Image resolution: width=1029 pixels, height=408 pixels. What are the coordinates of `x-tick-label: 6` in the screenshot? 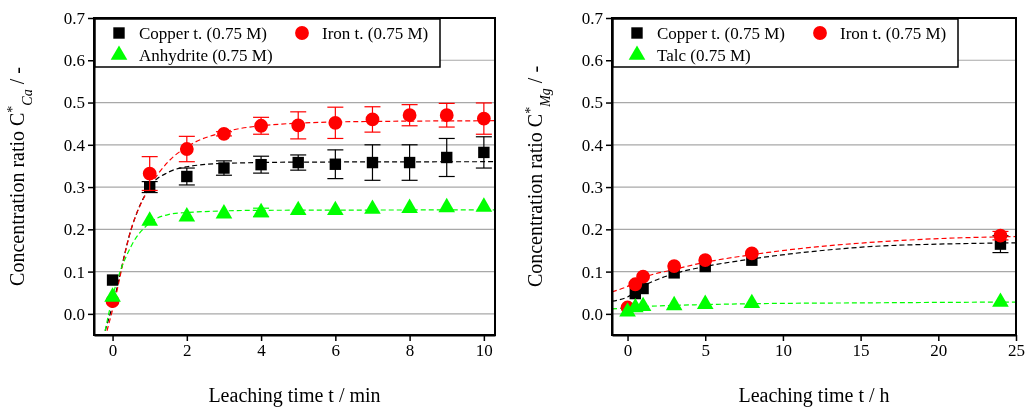 It's located at (336, 351).